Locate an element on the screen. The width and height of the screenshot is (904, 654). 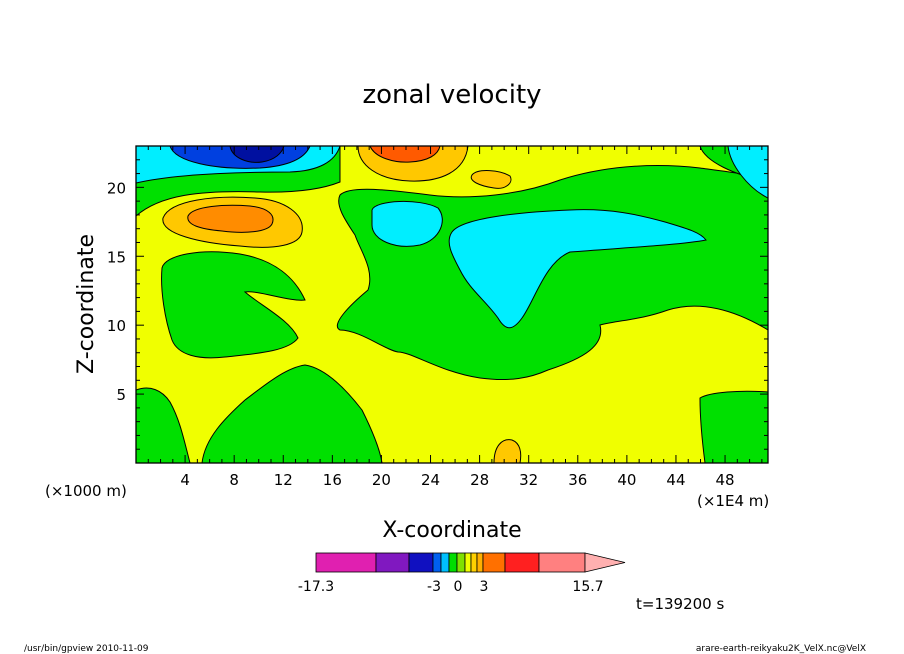
field-darkblue-top-left is located at coordinates (257, 154).